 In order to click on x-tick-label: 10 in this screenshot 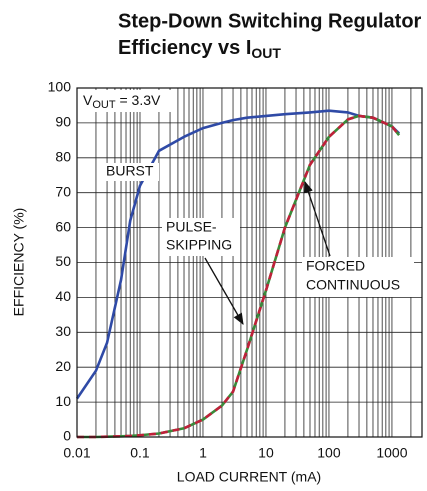, I will do `click(266, 453)`.